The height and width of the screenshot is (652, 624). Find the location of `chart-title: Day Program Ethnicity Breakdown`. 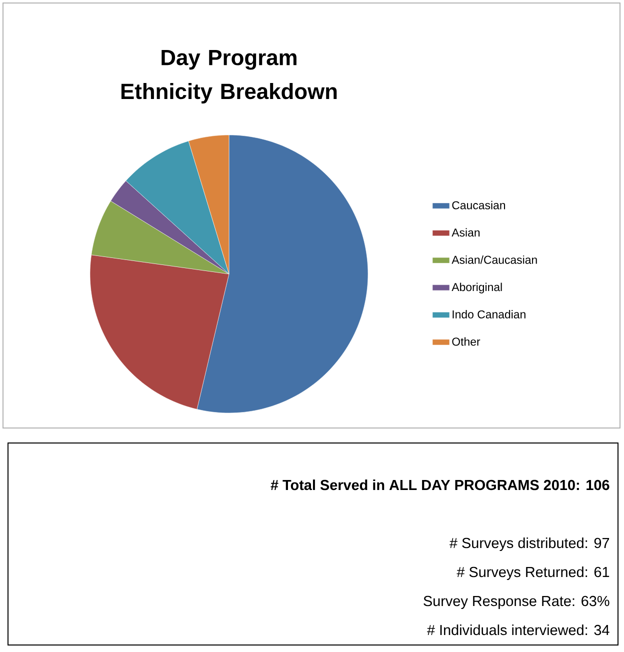

chart-title: Day Program Ethnicity Breakdown is located at coordinates (229, 77).